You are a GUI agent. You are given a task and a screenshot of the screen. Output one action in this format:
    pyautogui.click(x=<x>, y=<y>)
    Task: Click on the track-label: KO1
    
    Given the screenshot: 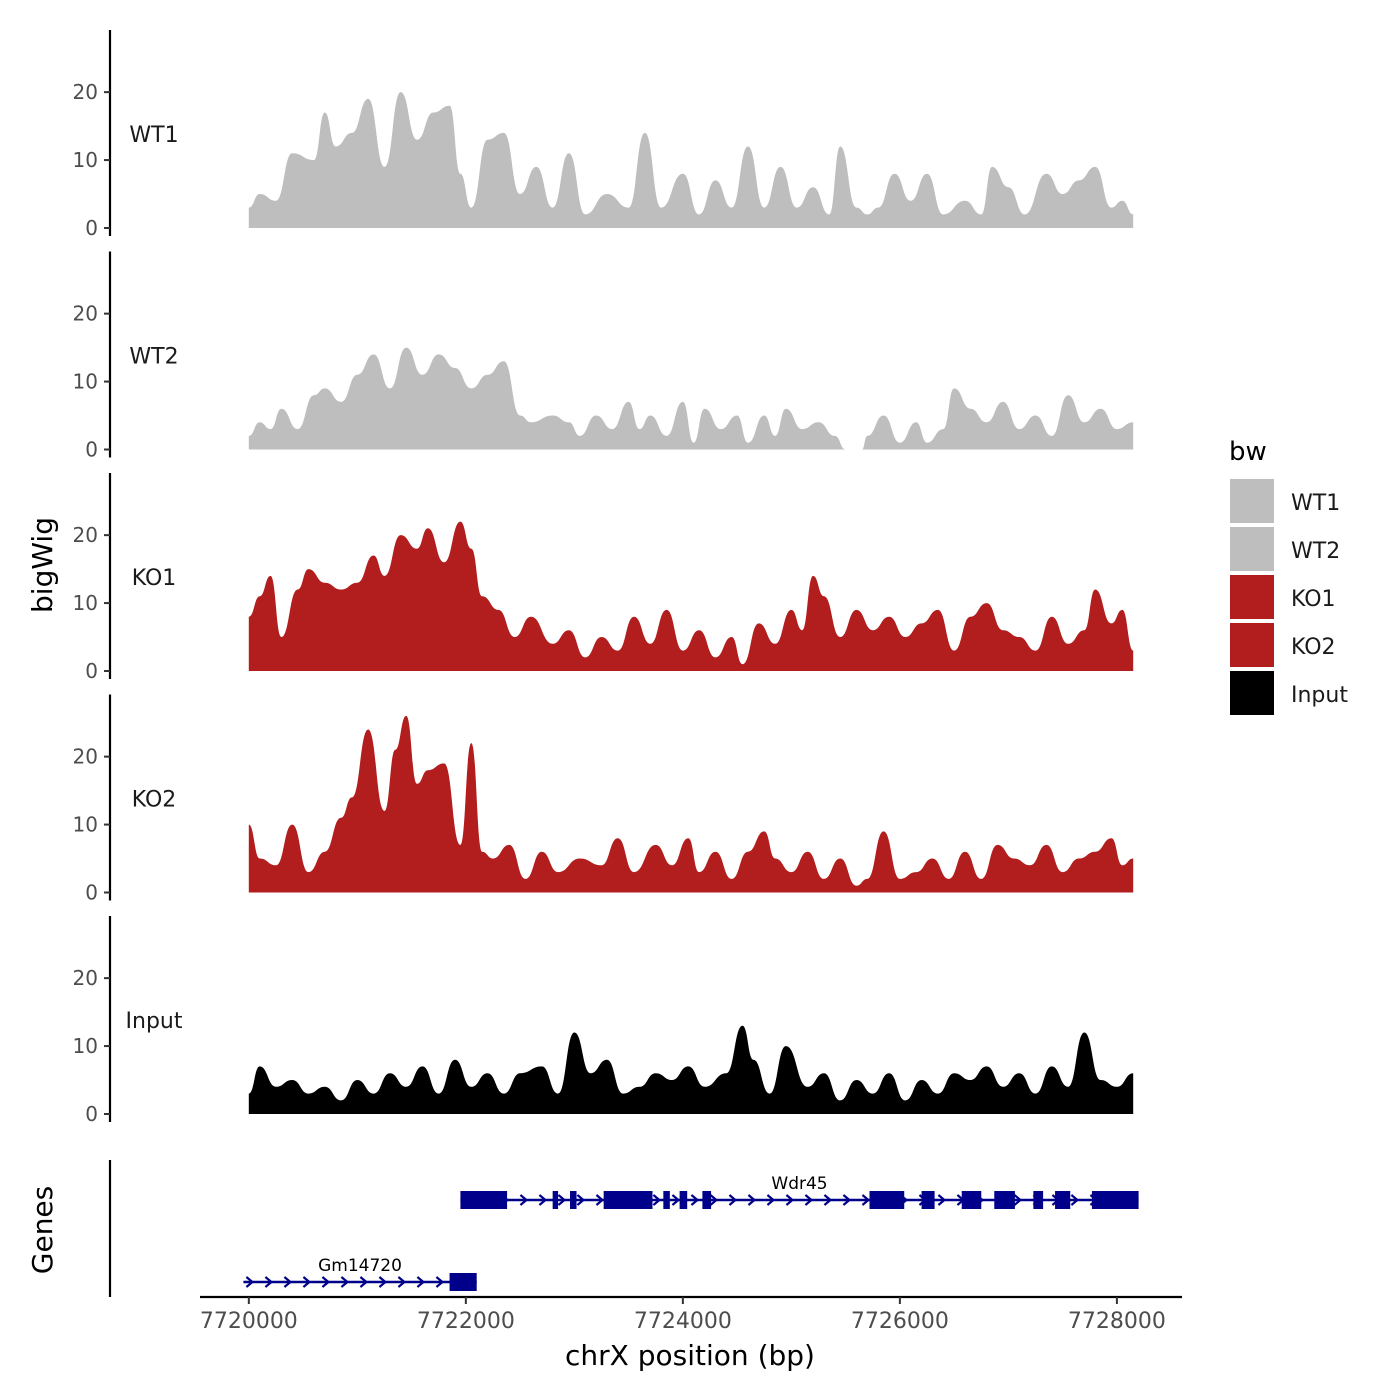 What is the action you would take?
    pyautogui.click(x=154, y=578)
    